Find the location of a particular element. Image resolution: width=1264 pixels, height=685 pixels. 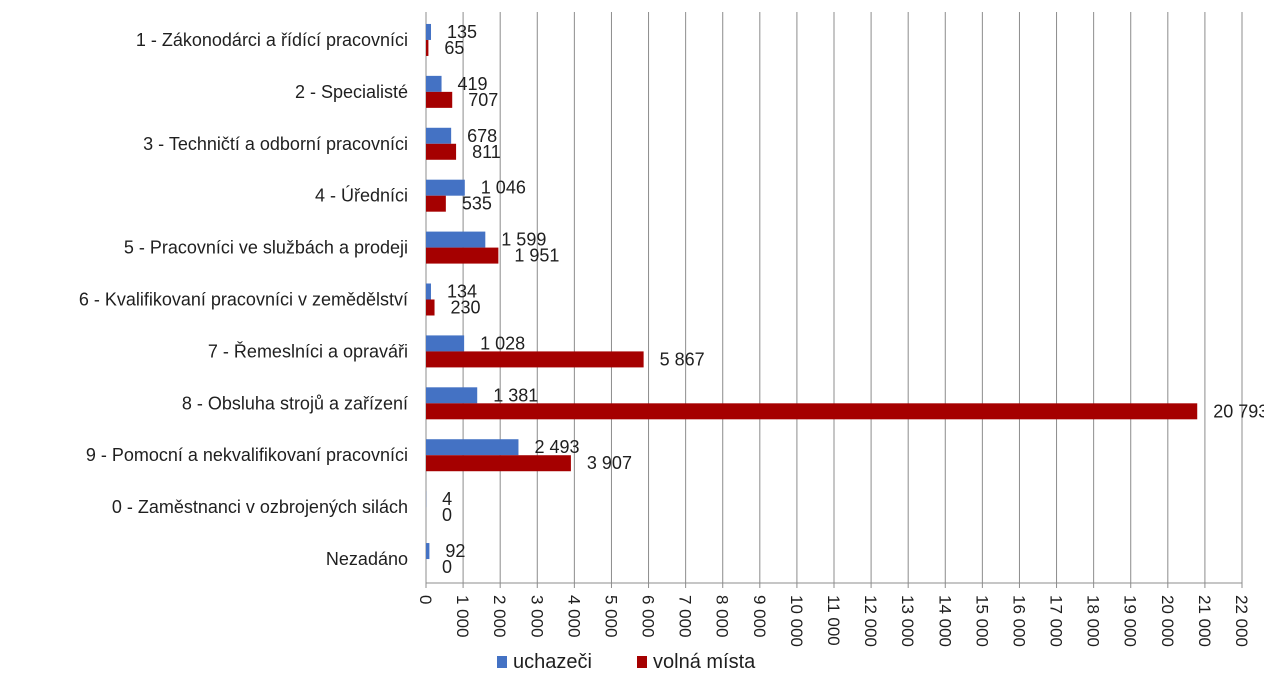

data-label: 2 493 is located at coordinates (556, 447).